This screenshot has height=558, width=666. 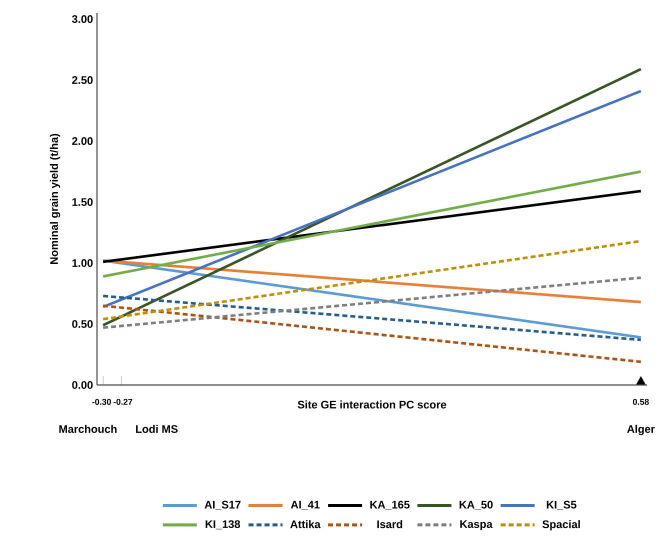 I want to click on legend-label: AI_S17, so click(x=222, y=505).